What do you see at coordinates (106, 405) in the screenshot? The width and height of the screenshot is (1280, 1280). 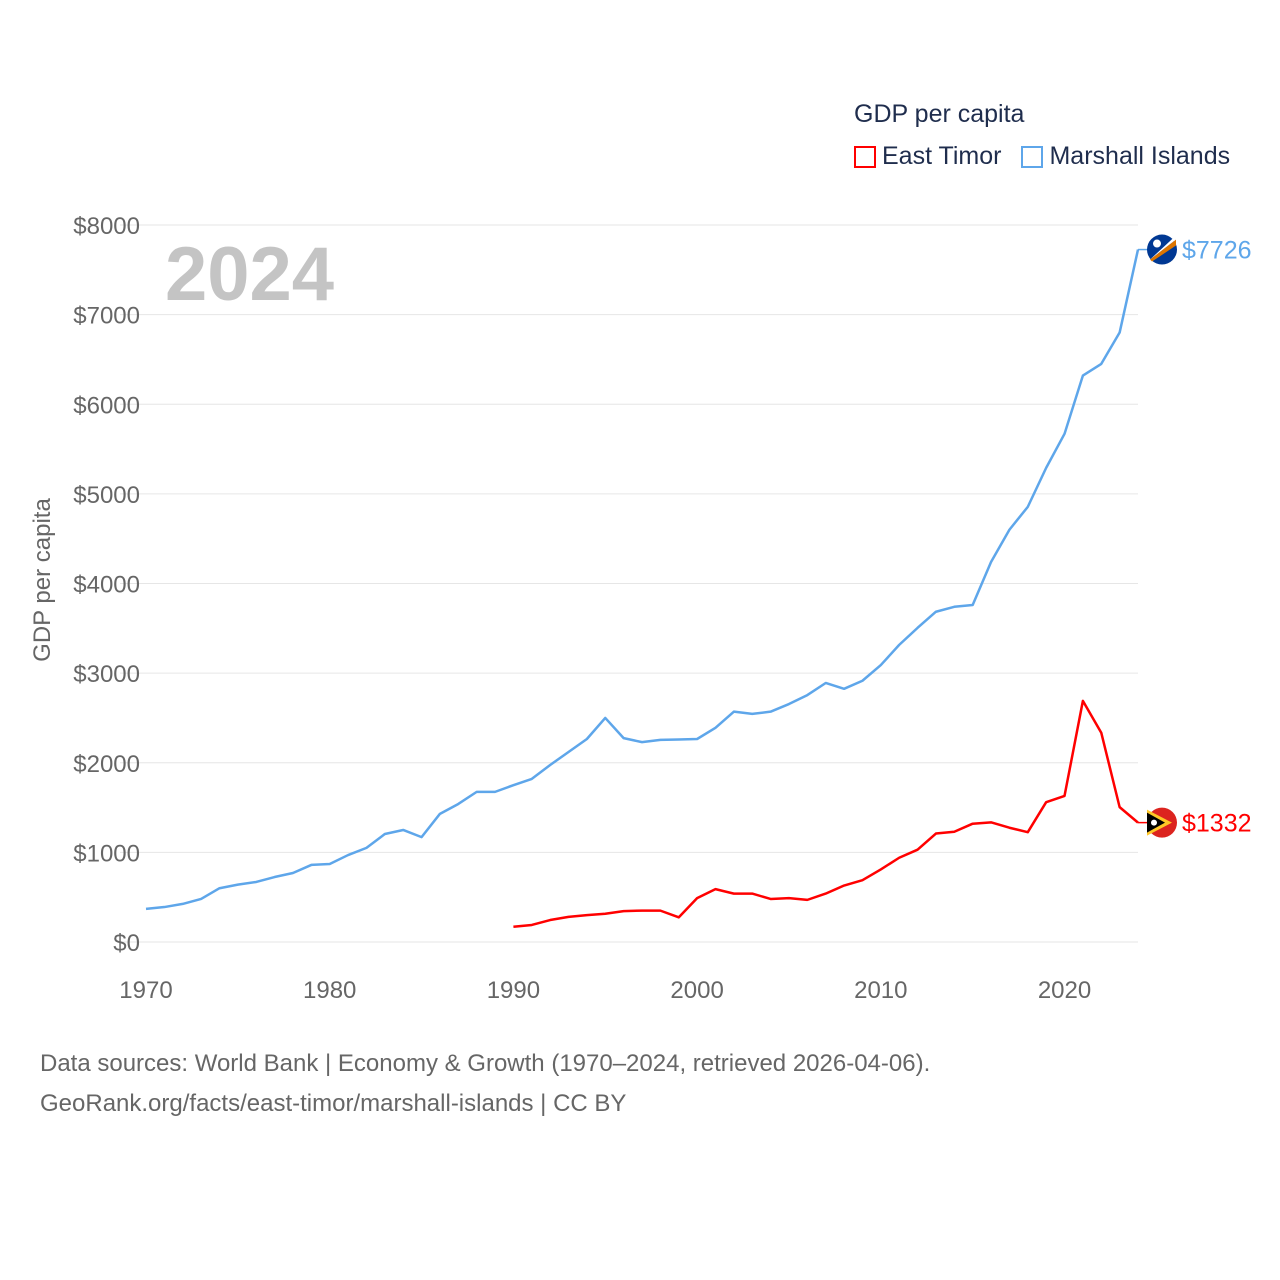 I see `y-tick-label: $6000` at bounding box center [106, 405].